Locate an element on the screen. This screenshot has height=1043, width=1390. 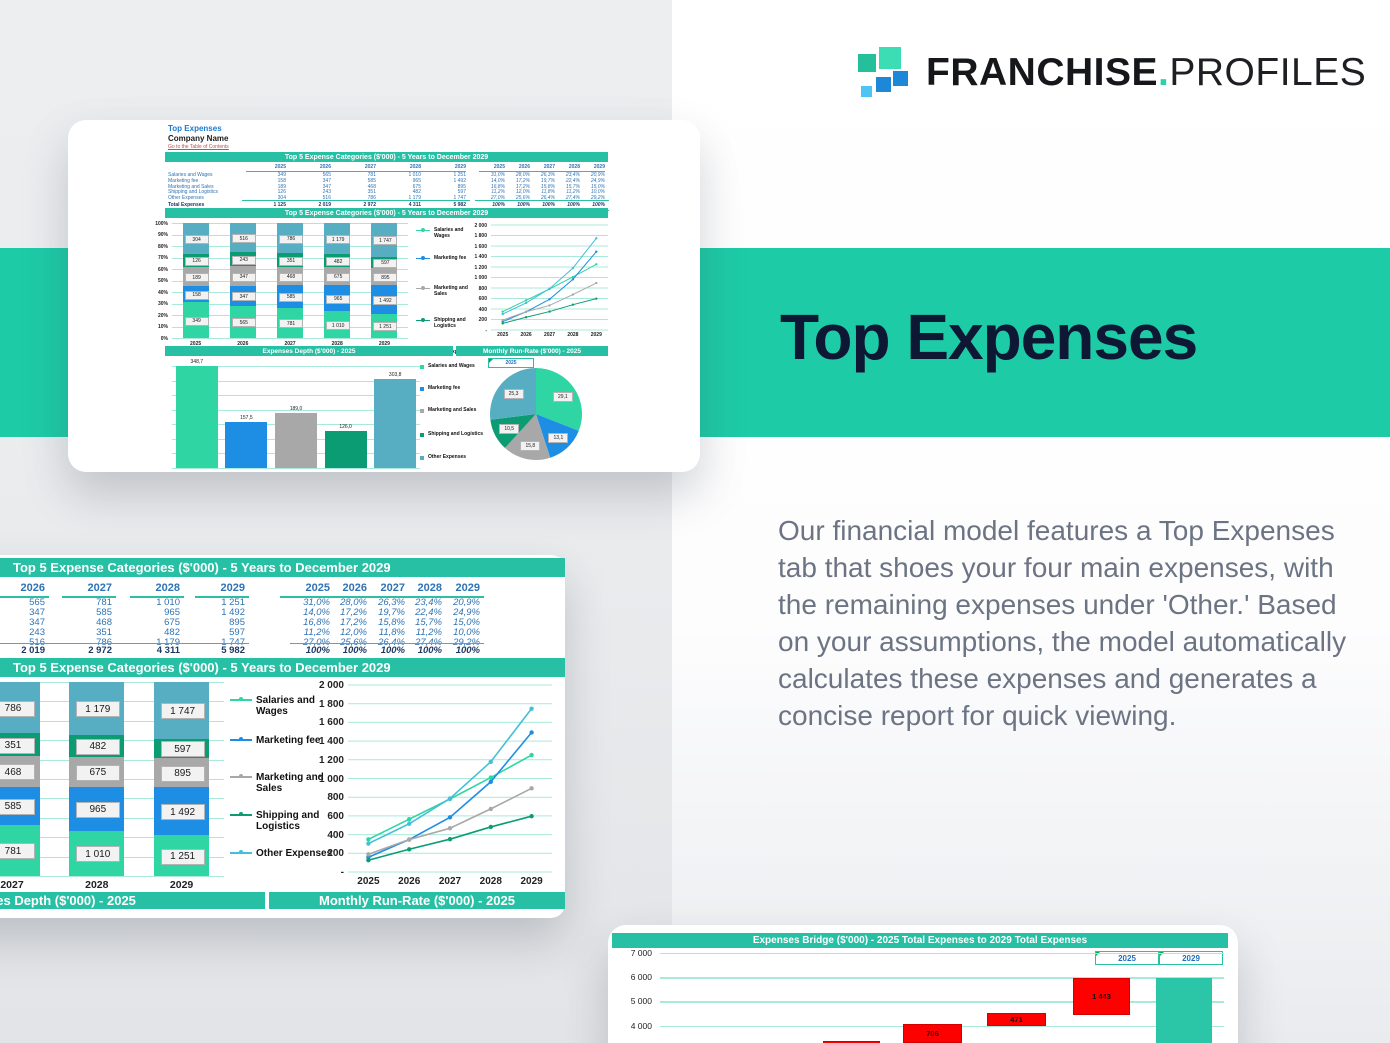
year-slicer-2029: 2029 is located at coordinates (1191, 958).